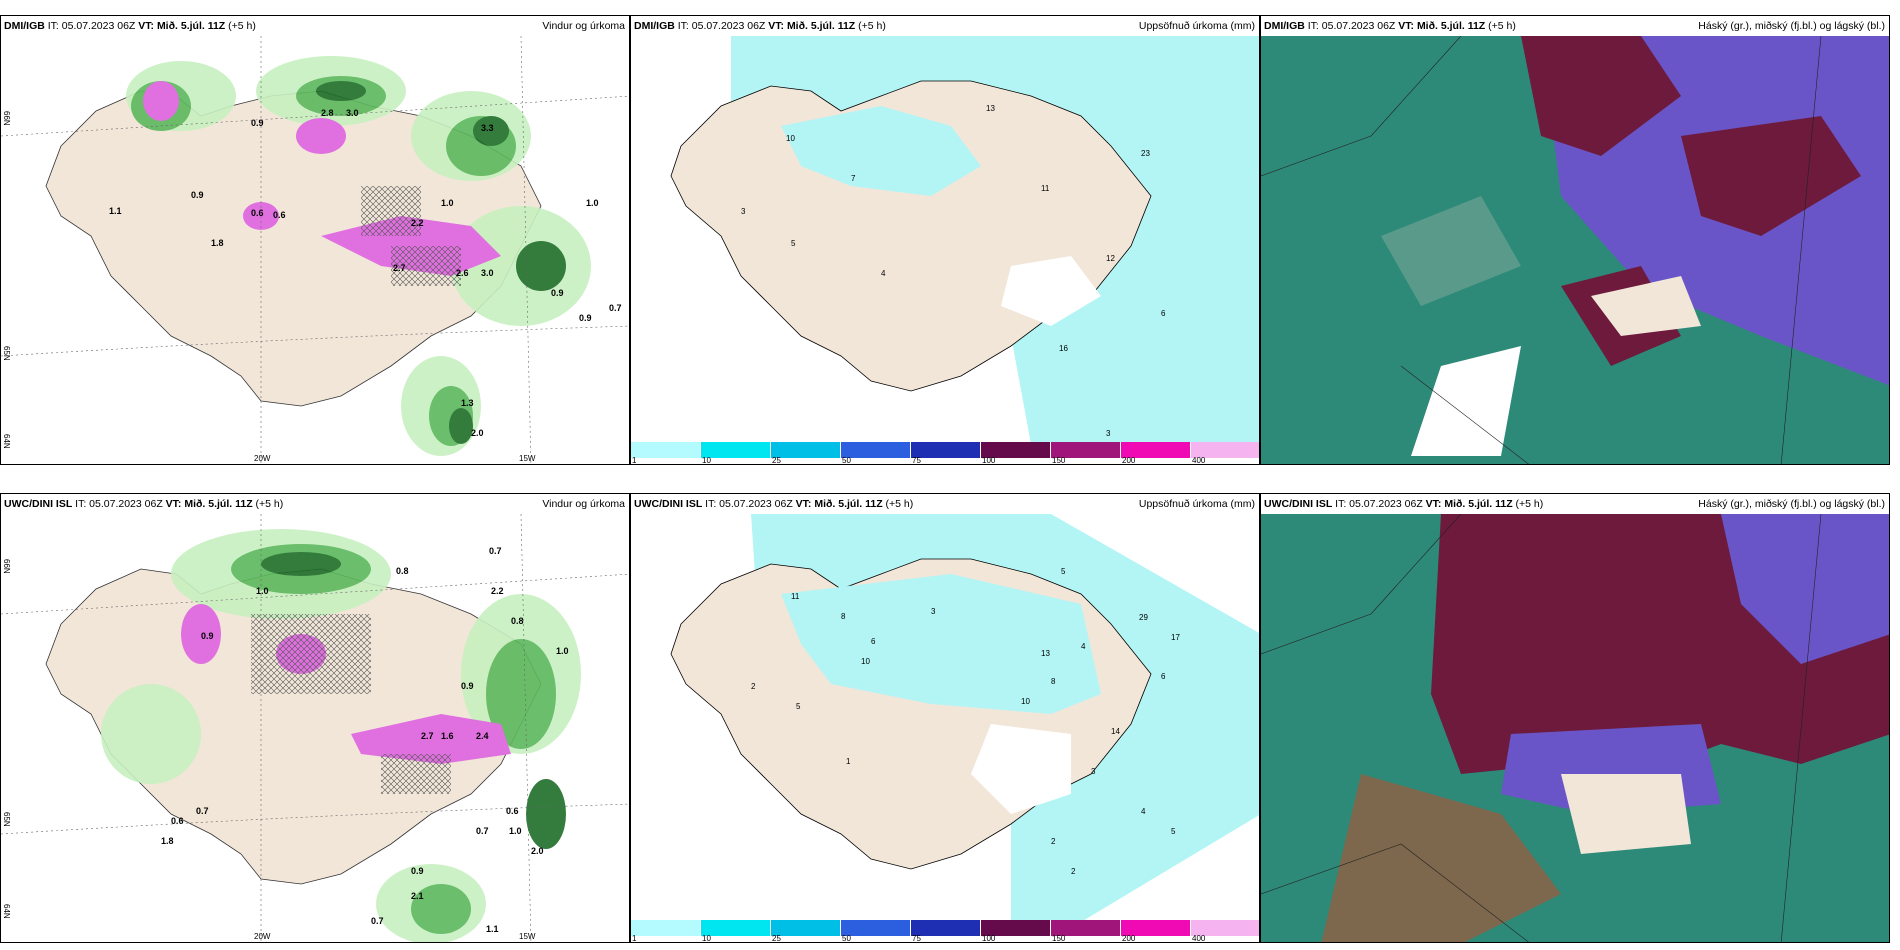  I want to click on value-label: 17, so click(1175, 637).